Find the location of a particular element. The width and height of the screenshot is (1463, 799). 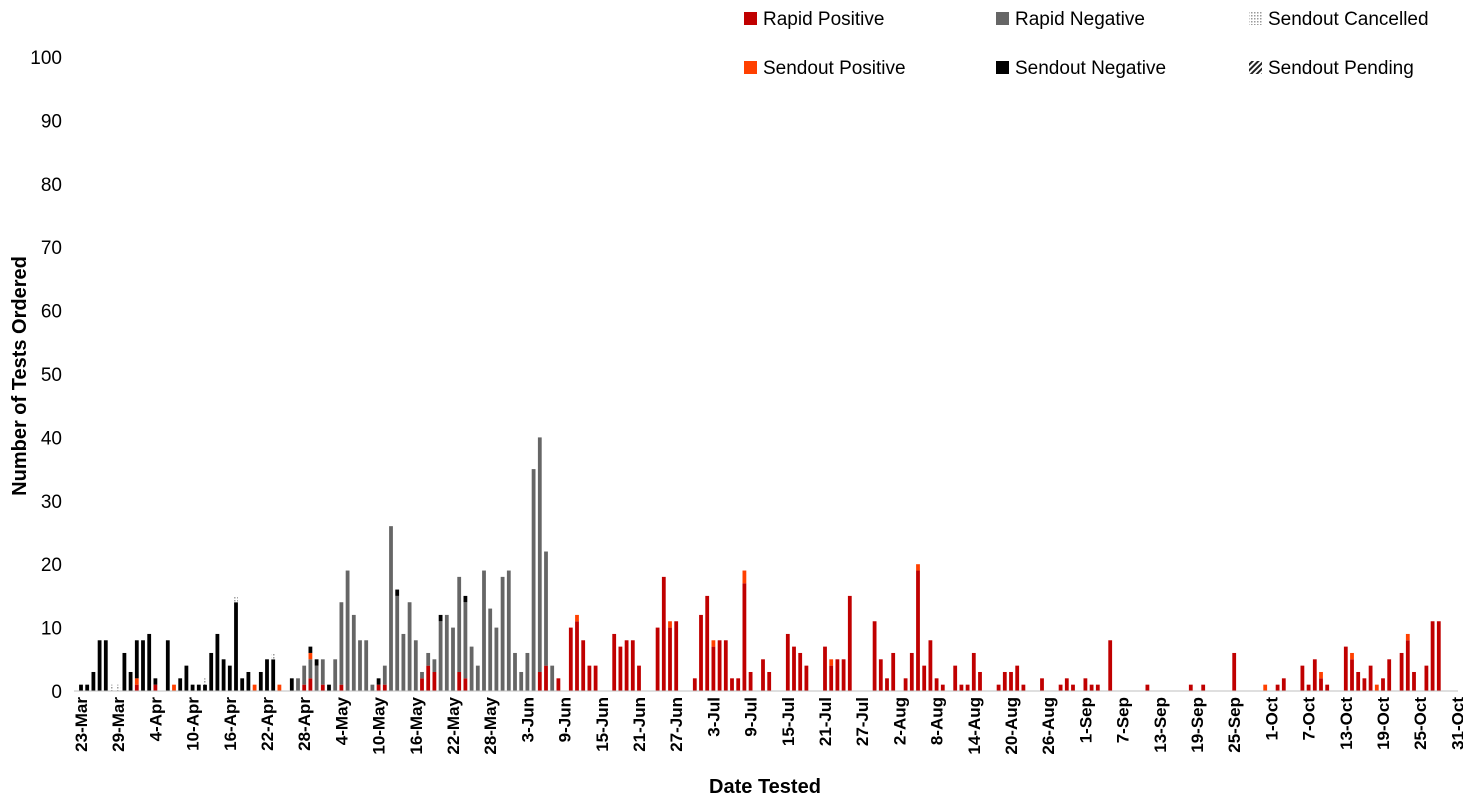

y-tick-label: 70 is located at coordinates (51, 248).